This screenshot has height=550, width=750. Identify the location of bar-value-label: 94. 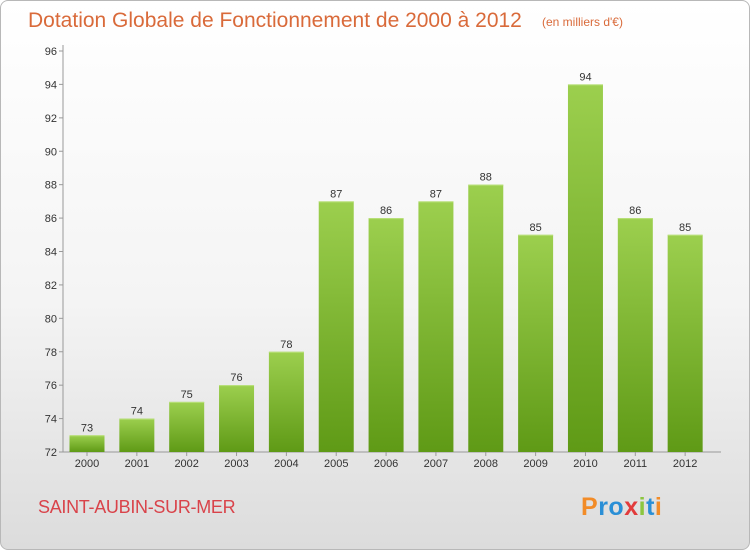
(585, 77).